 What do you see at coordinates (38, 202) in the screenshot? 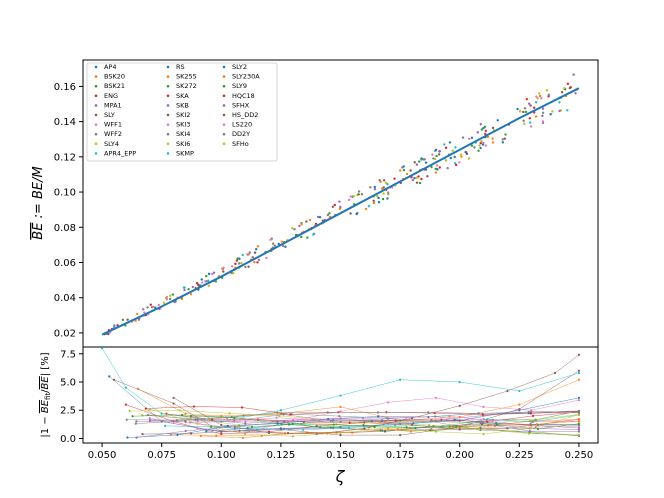
I see `top-y-axis-label: BE := BE/M` at bounding box center [38, 202].